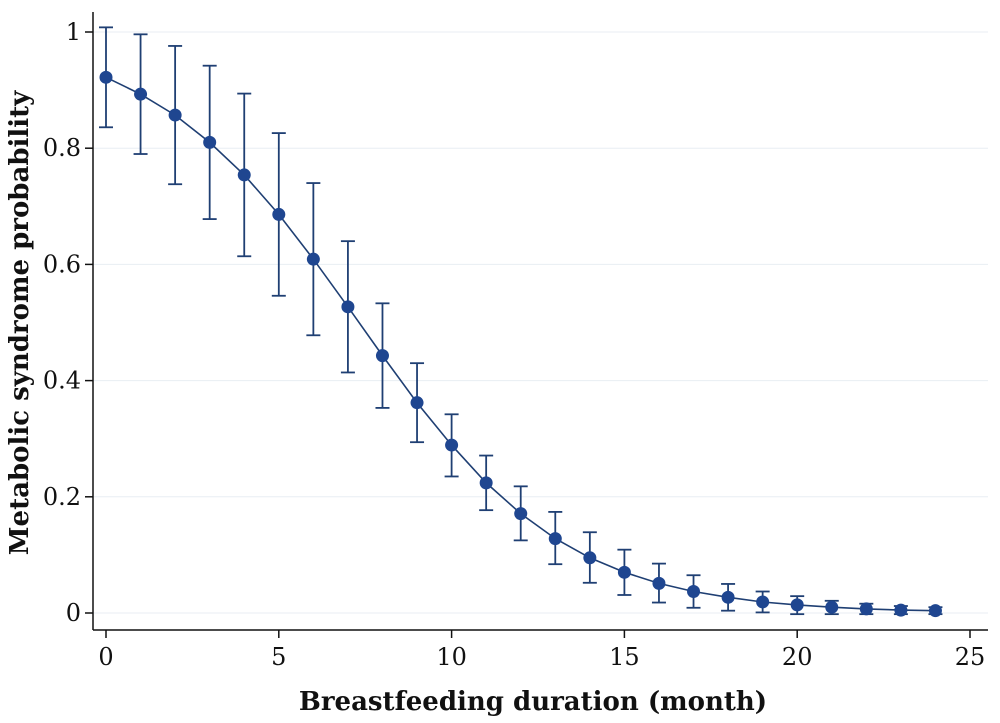  What do you see at coordinates (541, 650) in the screenshot?
I see `x-ticks: 0 5 10 15 20 25` at bounding box center [541, 650].